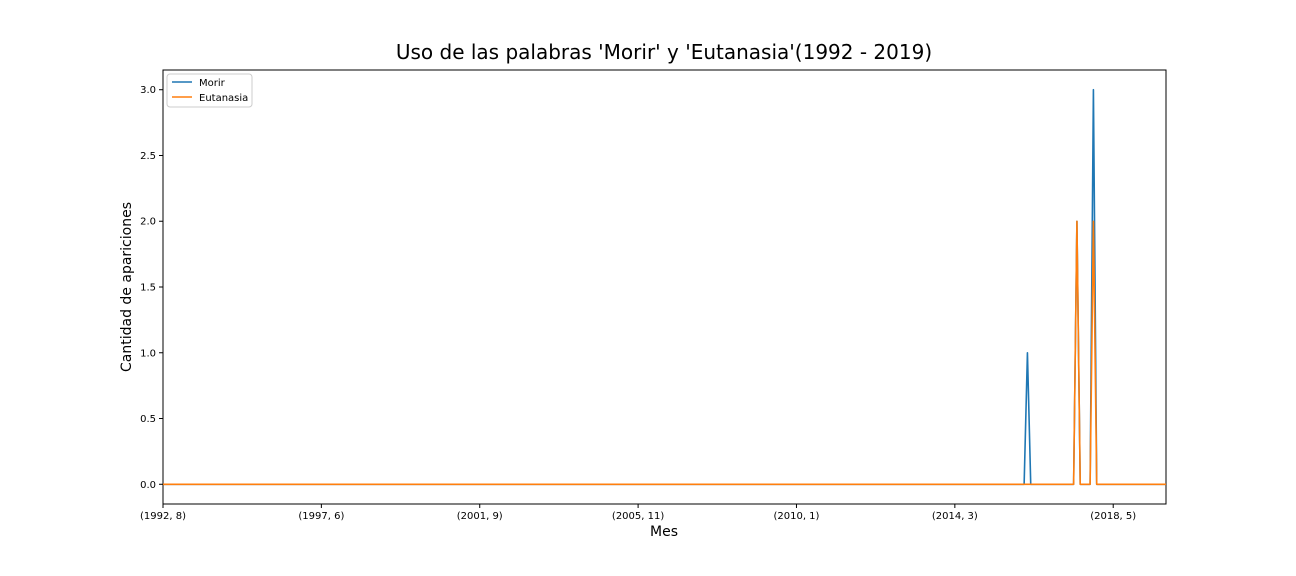 The height and width of the screenshot is (576, 1296). Describe the element at coordinates (148, 353) in the screenshot. I see `y-tick-label: 1.0` at that location.